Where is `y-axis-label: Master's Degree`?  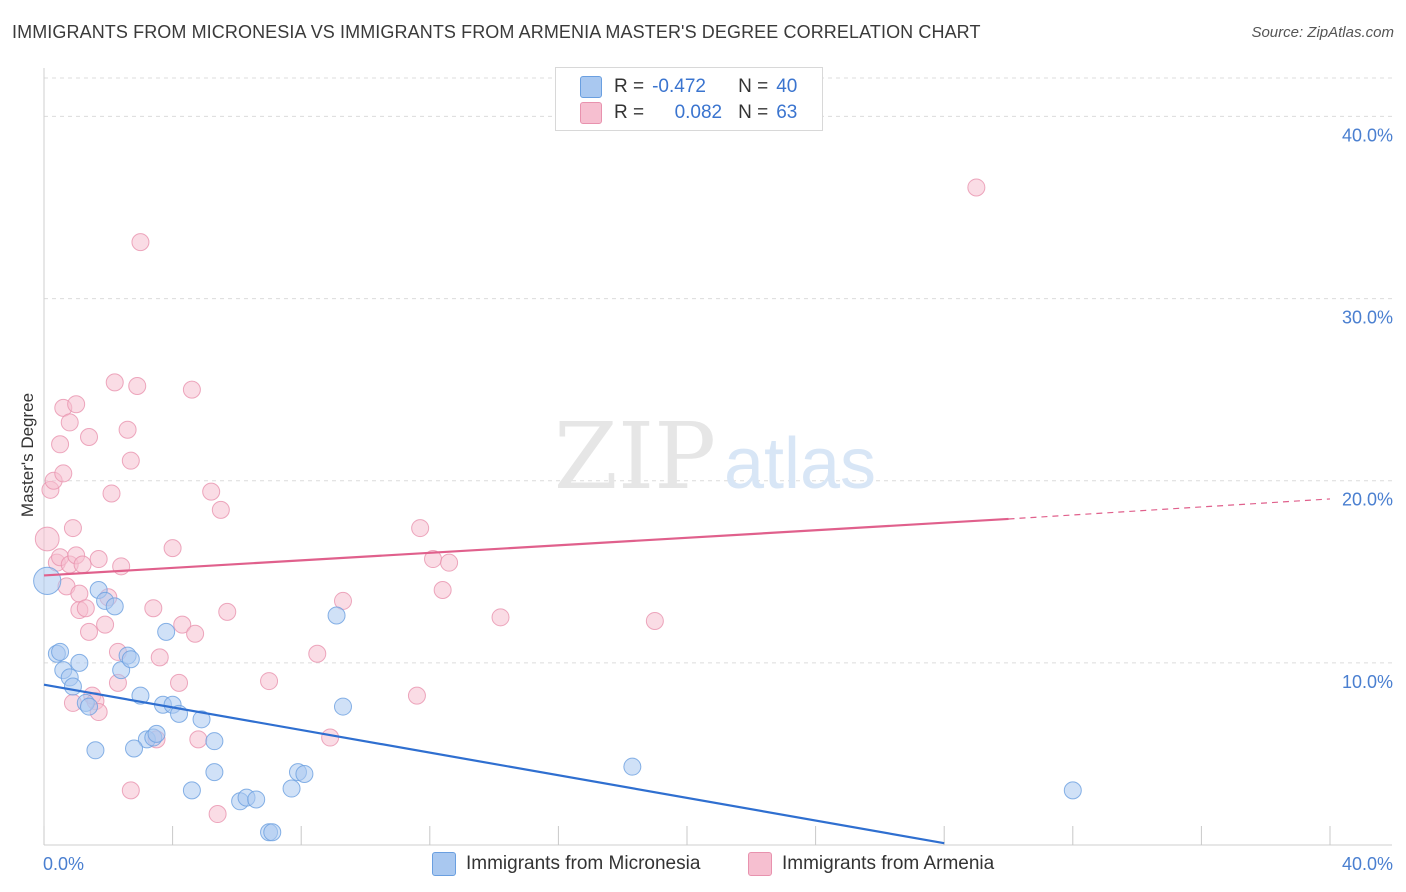
y-axis-label: Master's Degree is located at coordinates (27, 455).